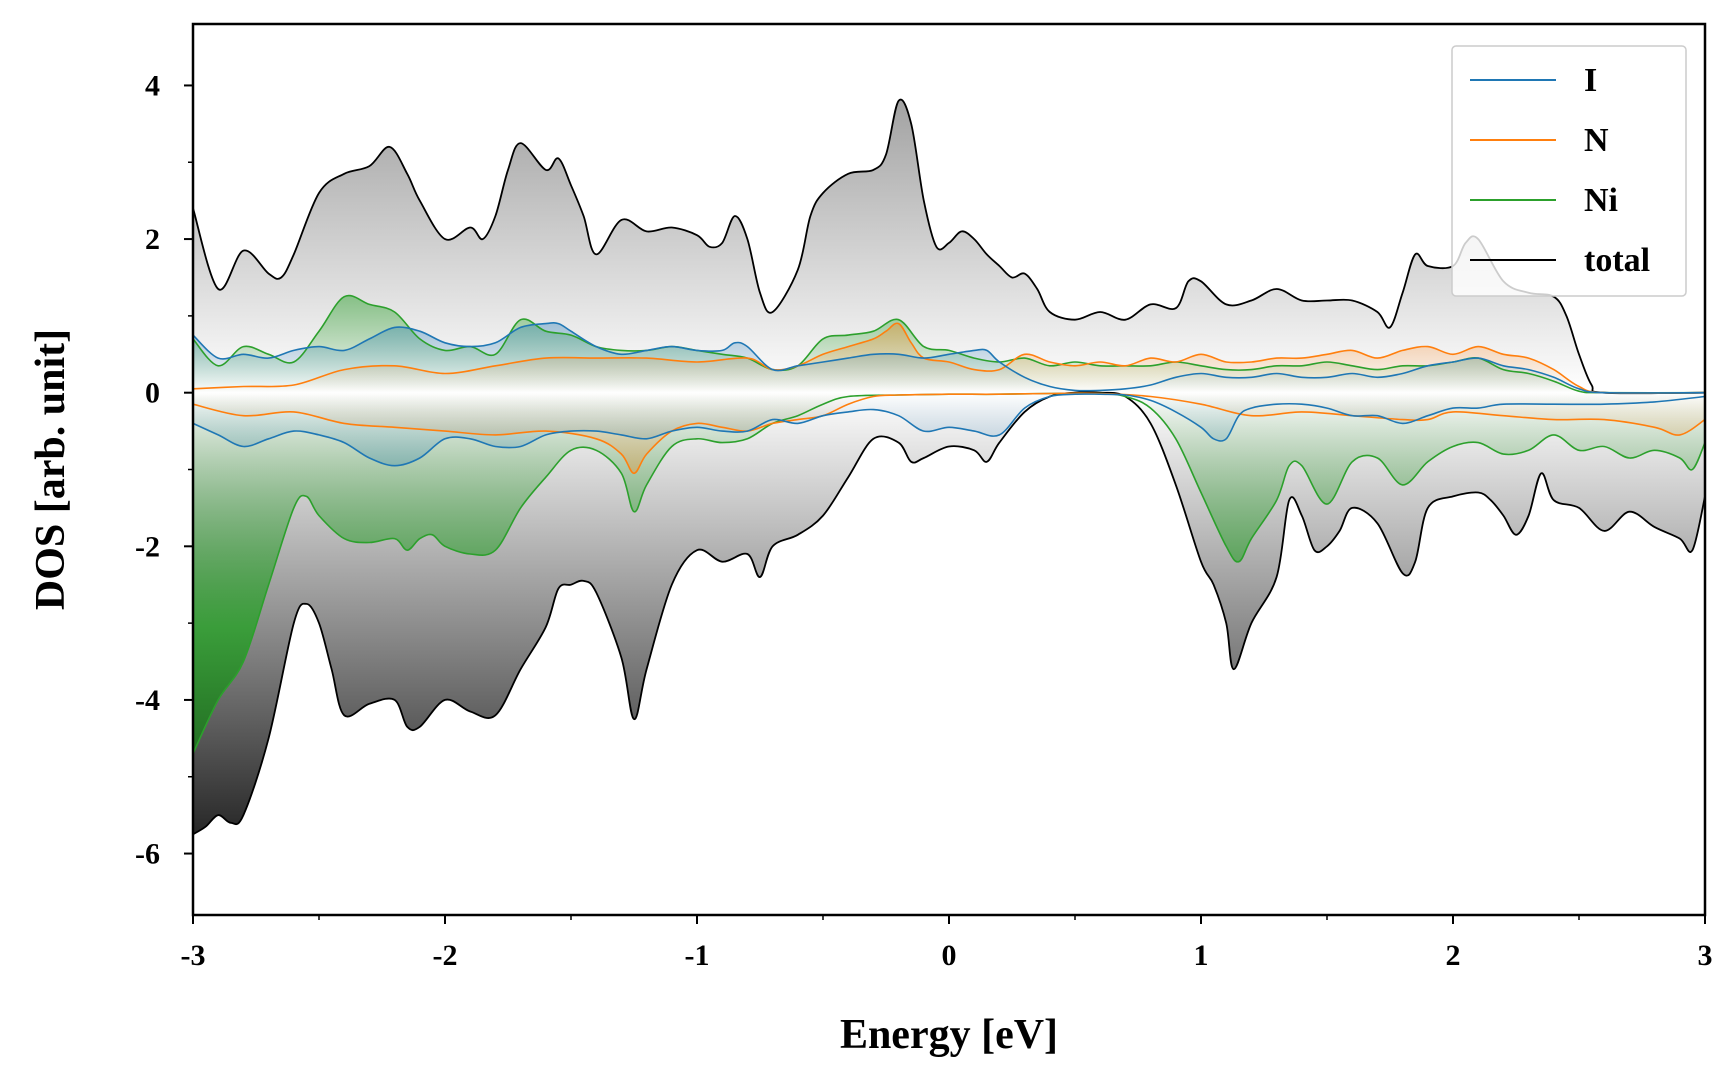 Image resolution: width=1728 pixels, height=1080 pixels. Describe the element at coordinates (147, 854) in the screenshot. I see `y-tick-label: -6` at that location.